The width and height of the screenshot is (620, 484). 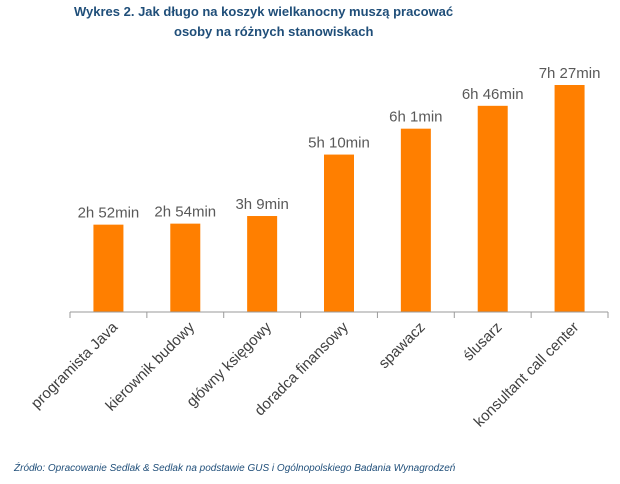 I want to click on data-label: 5h 10min, so click(x=339, y=143).